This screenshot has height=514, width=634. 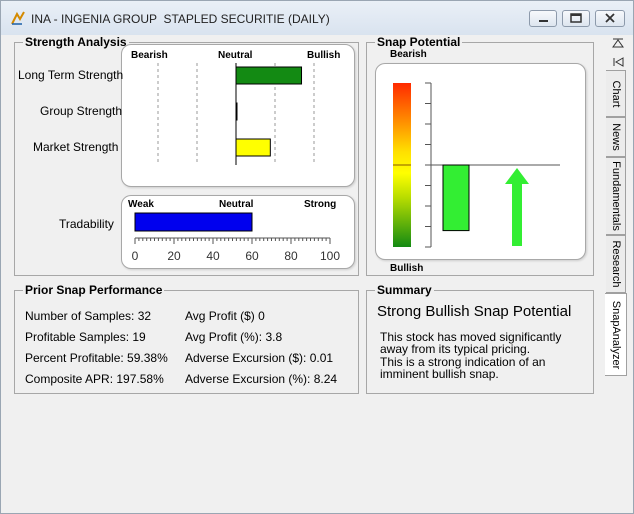 I want to click on tab-news: News, so click(x=616, y=137).